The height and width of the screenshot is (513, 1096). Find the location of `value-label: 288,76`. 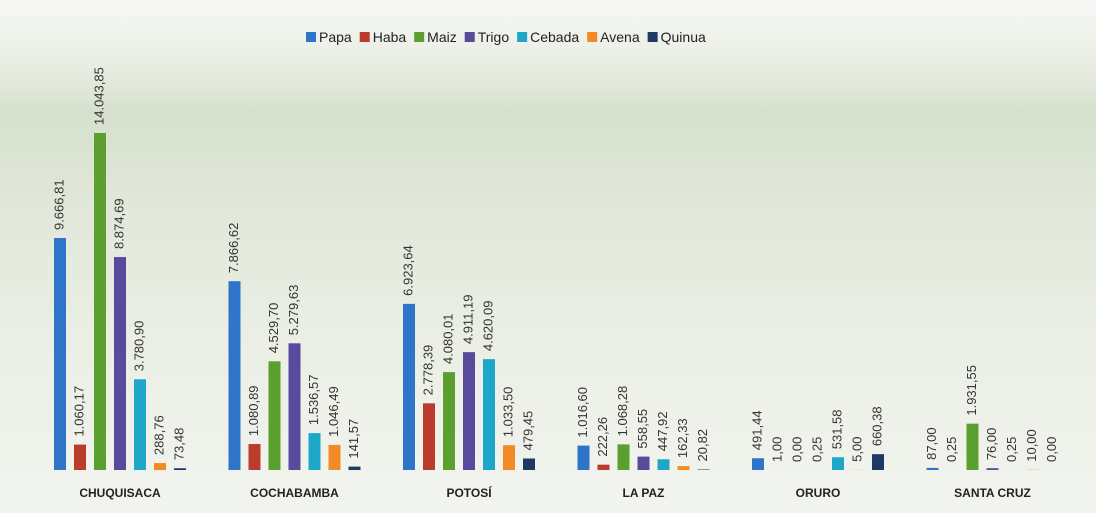

value-label: 288,76 is located at coordinates (158, 435).